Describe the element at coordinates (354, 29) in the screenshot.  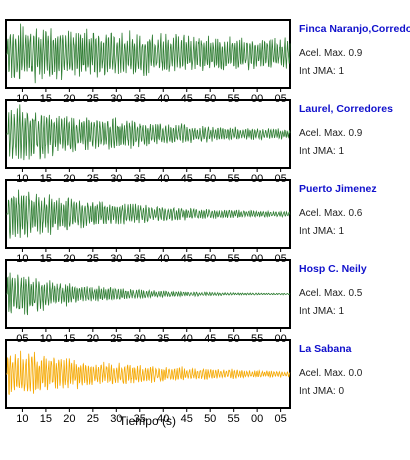
I see `station-name: Finca Naranjo,Corredores` at that location.